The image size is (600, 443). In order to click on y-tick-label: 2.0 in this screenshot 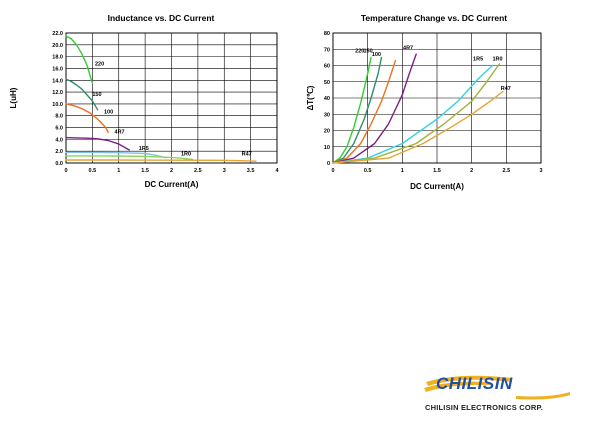, I will do `click(59, 152)`.